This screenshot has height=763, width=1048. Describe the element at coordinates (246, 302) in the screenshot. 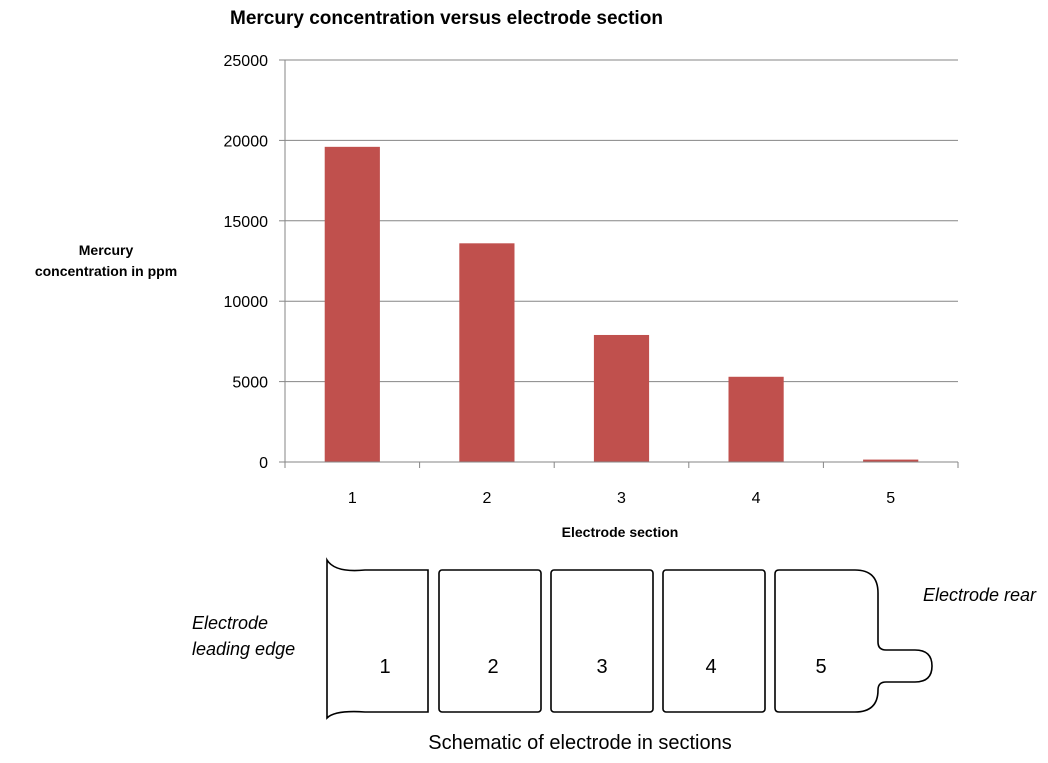

I see `y-tick-label: 10000` at that location.